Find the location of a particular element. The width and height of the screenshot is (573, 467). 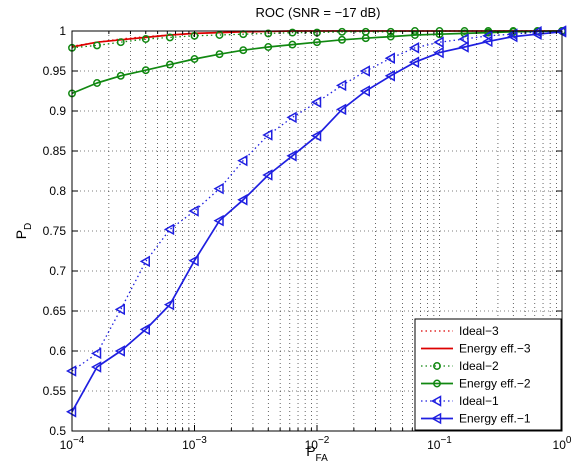

y-tick-label: 0.7 is located at coordinates (57, 271).